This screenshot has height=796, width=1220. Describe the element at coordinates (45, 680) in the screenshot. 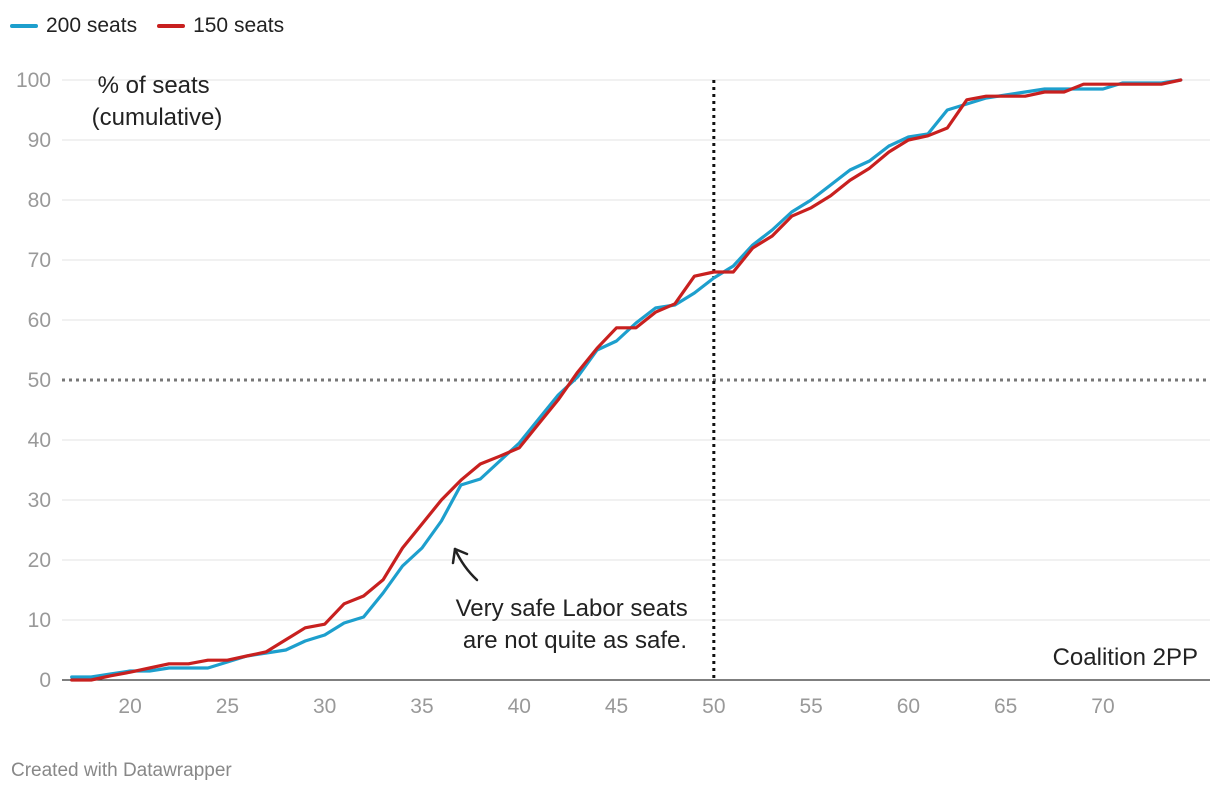

I see `y-tick-label: 0` at that location.